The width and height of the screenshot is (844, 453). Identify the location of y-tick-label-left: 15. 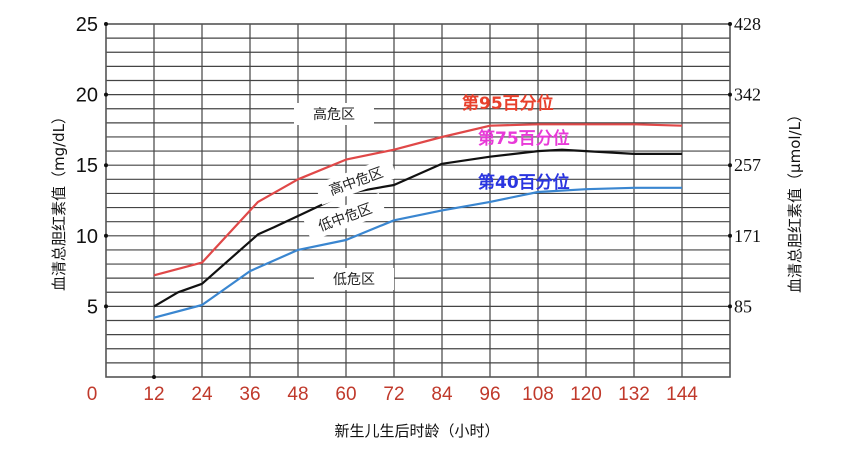
(87, 166).